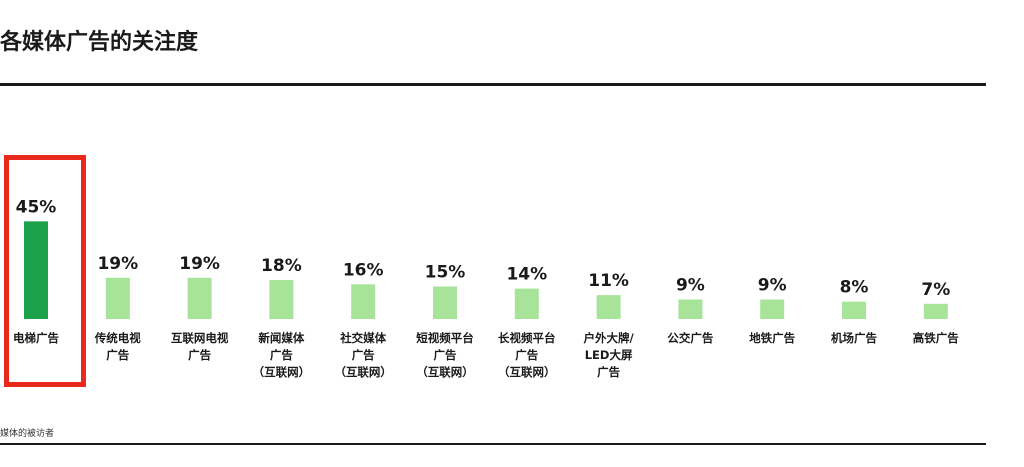  Describe the element at coordinates (526, 275) in the screenshot. I see `value-label-6: 14%` at that location.